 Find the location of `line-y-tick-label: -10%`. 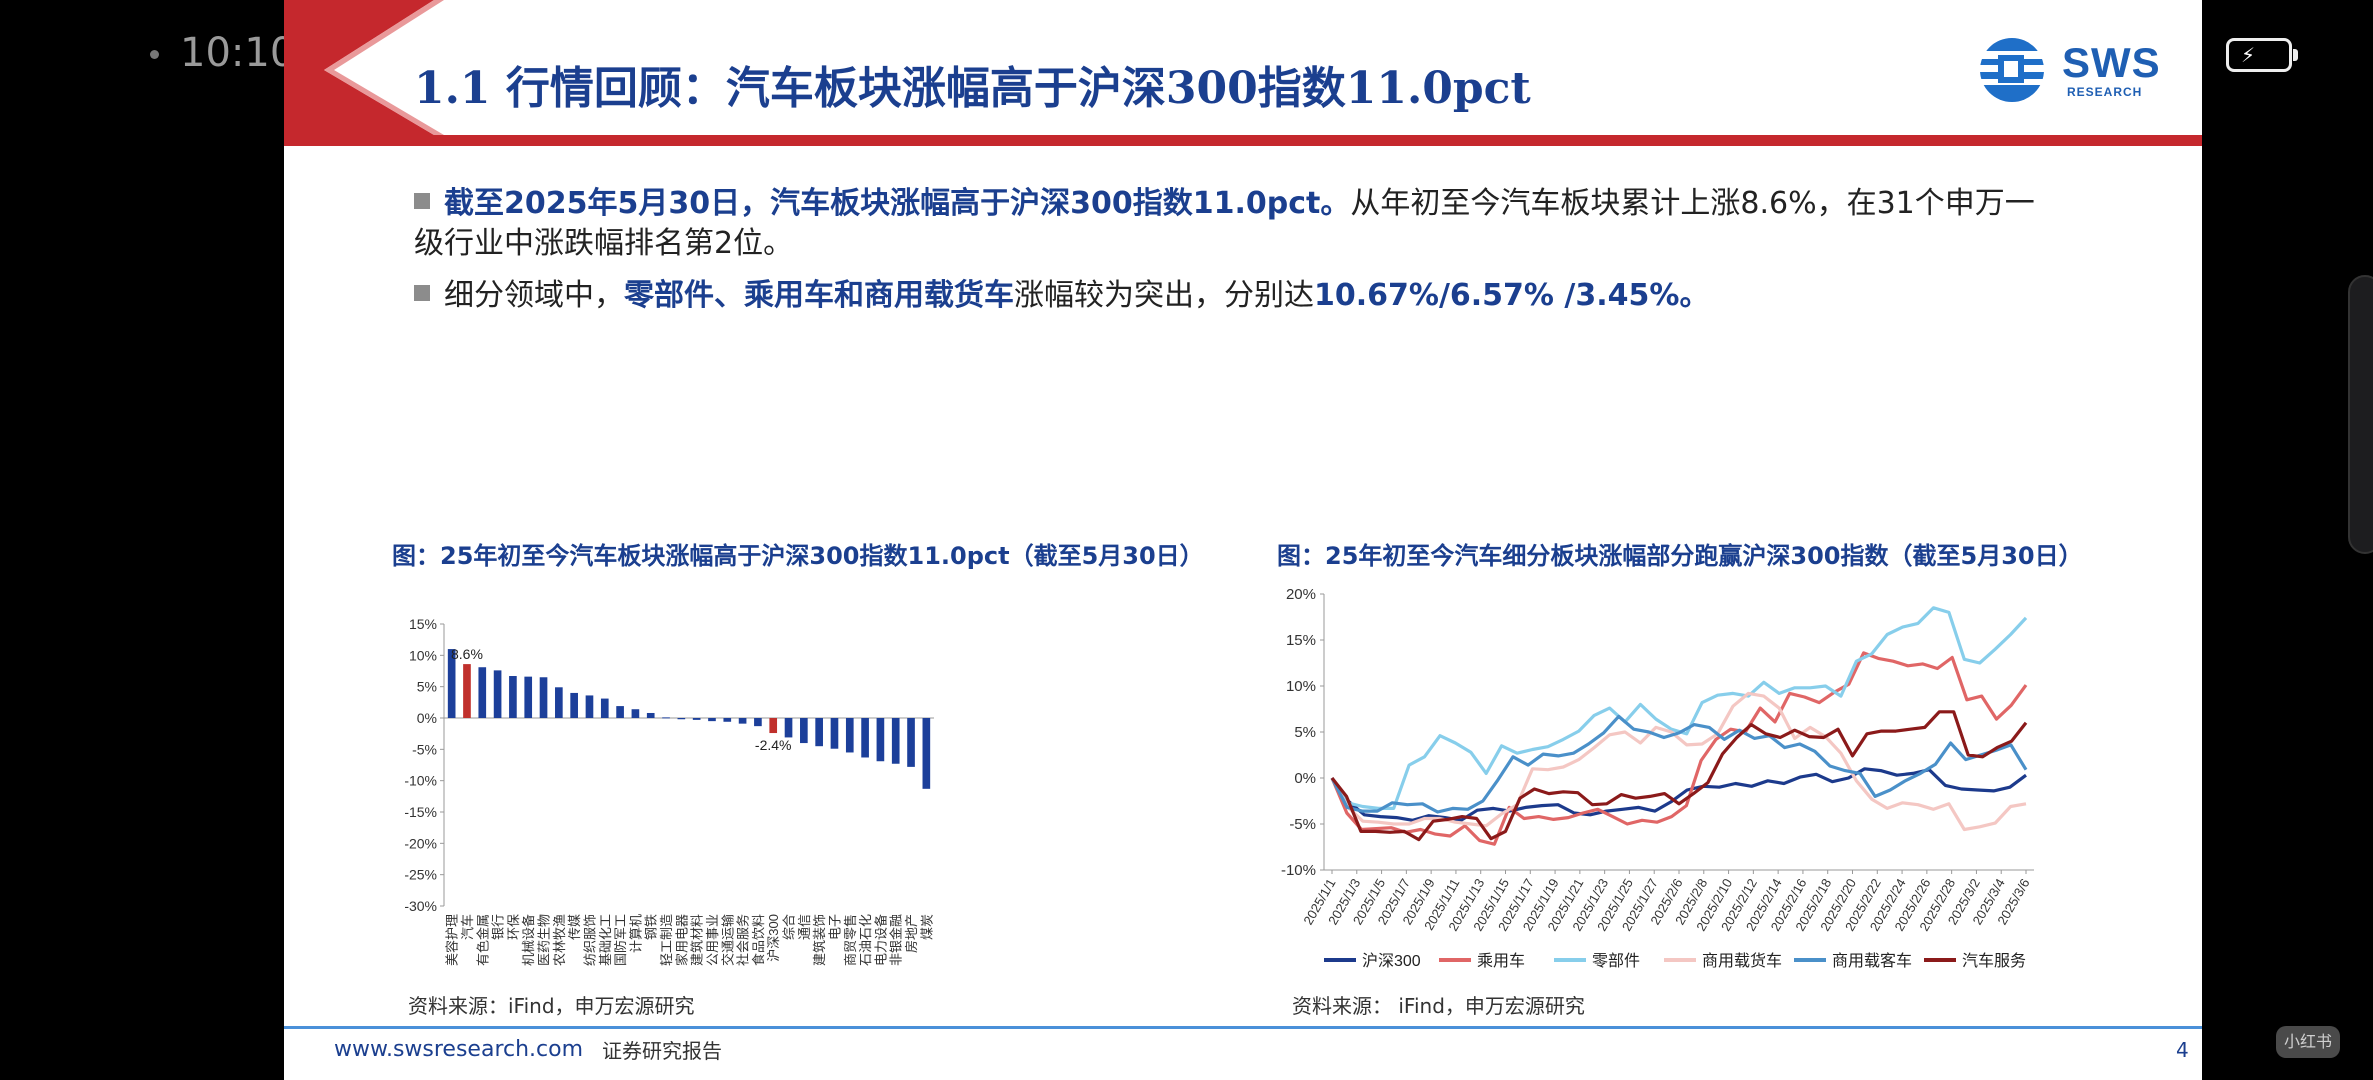

line-y-tick-label: -10% is located at coordinates (1298, 870).